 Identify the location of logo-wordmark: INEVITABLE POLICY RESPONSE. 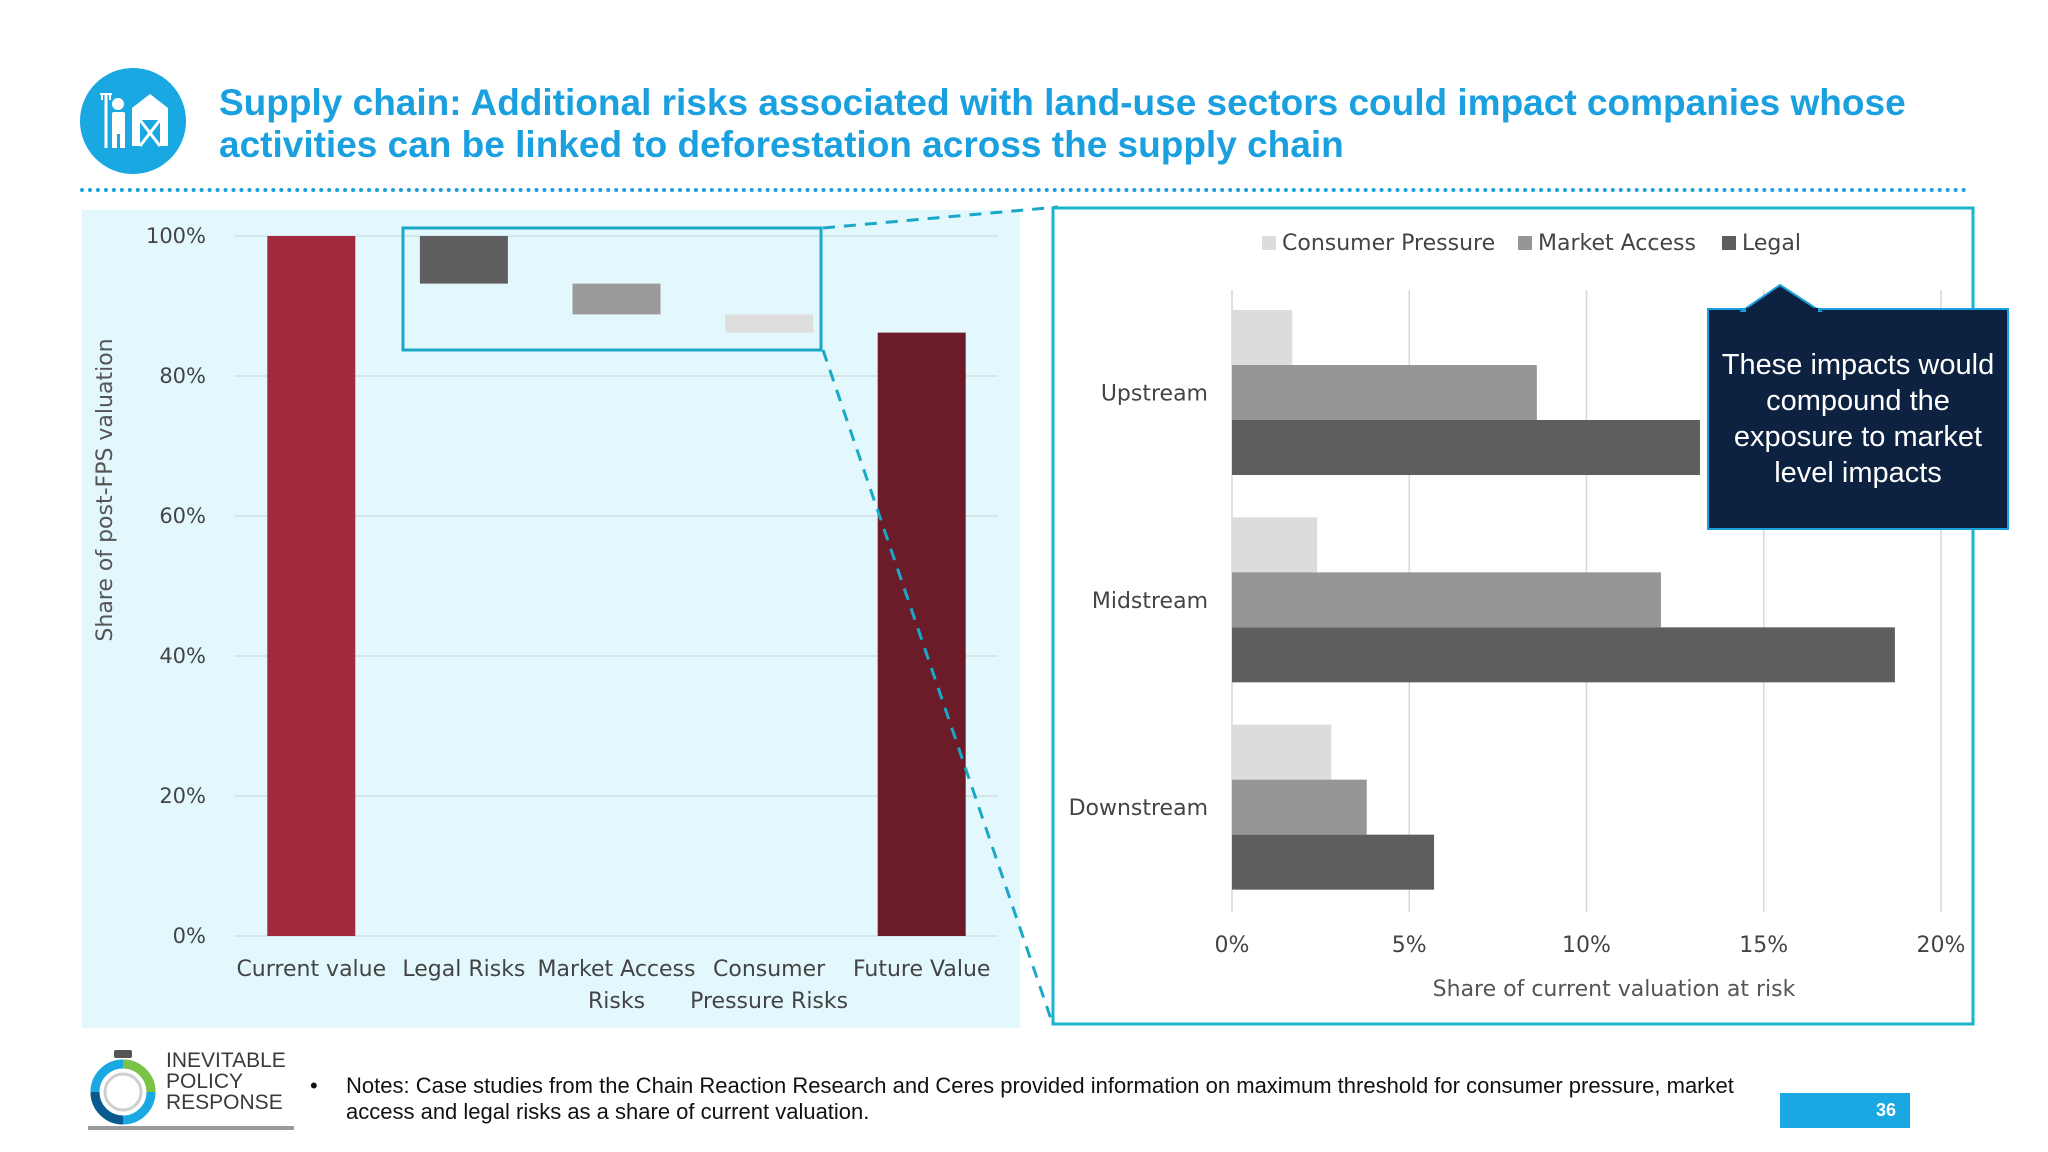
(226, 1081).